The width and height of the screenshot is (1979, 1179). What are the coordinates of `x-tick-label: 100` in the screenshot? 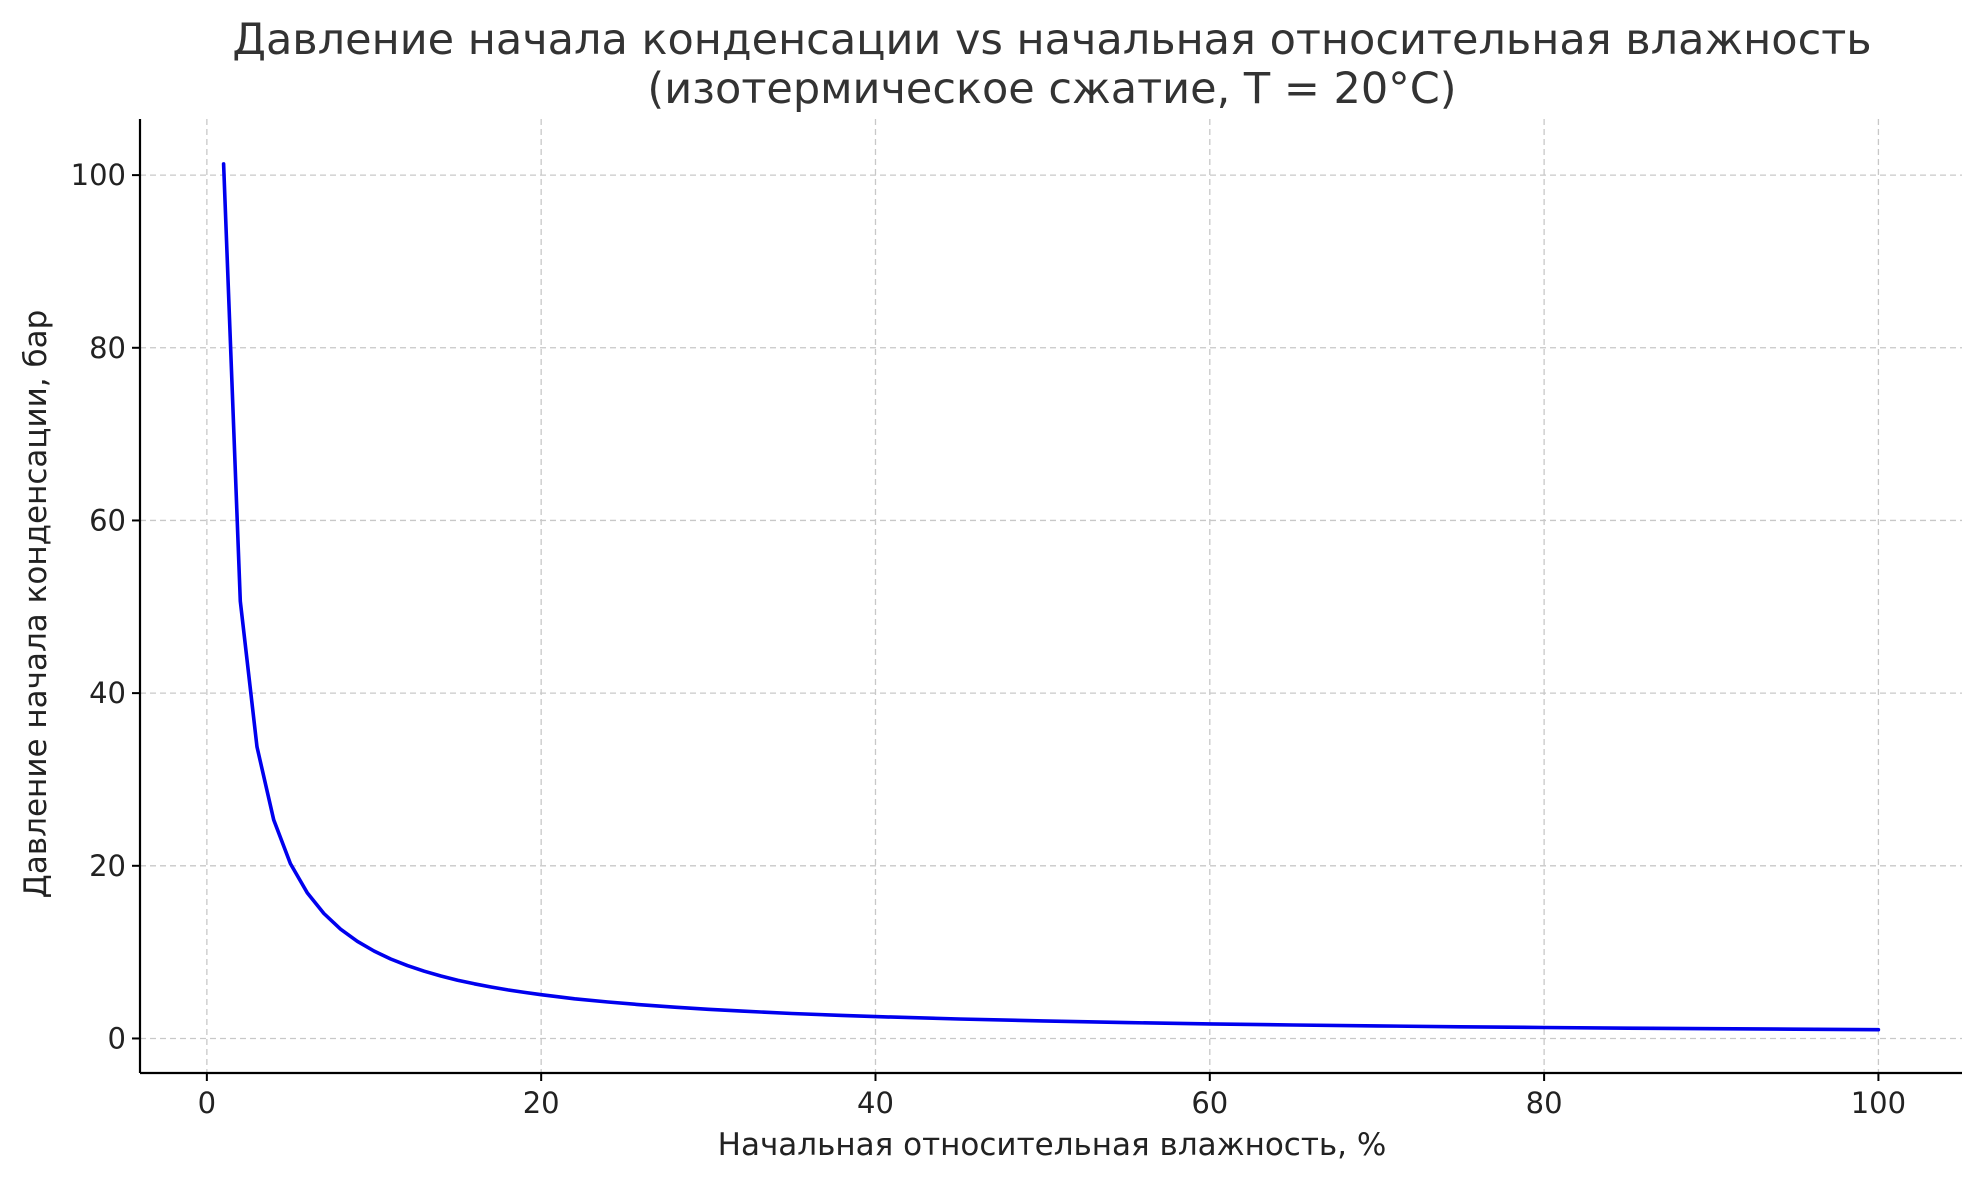 It's located at (1878, 1103).